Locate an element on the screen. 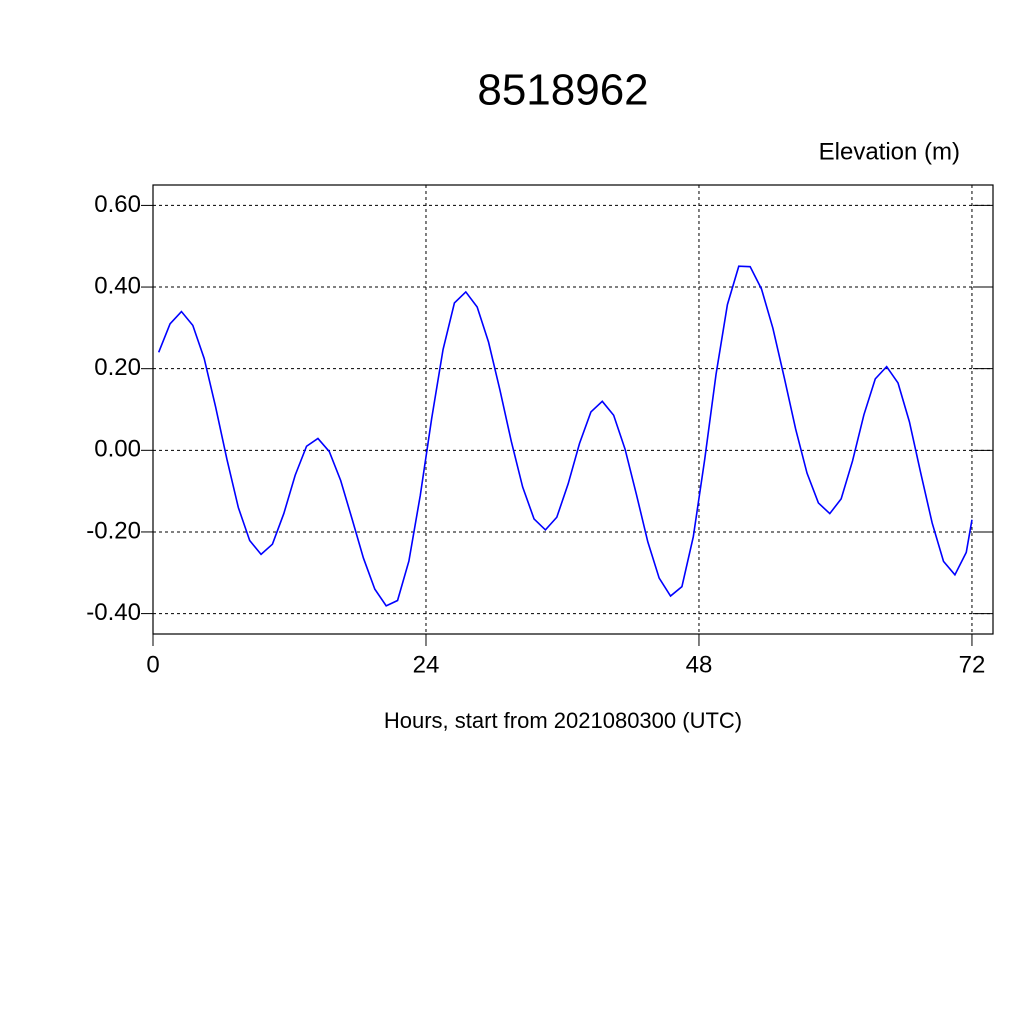 The height and width of the screenshot is (1024, 1024). chart-title: 8518962 is located at coordinates (562, 90).